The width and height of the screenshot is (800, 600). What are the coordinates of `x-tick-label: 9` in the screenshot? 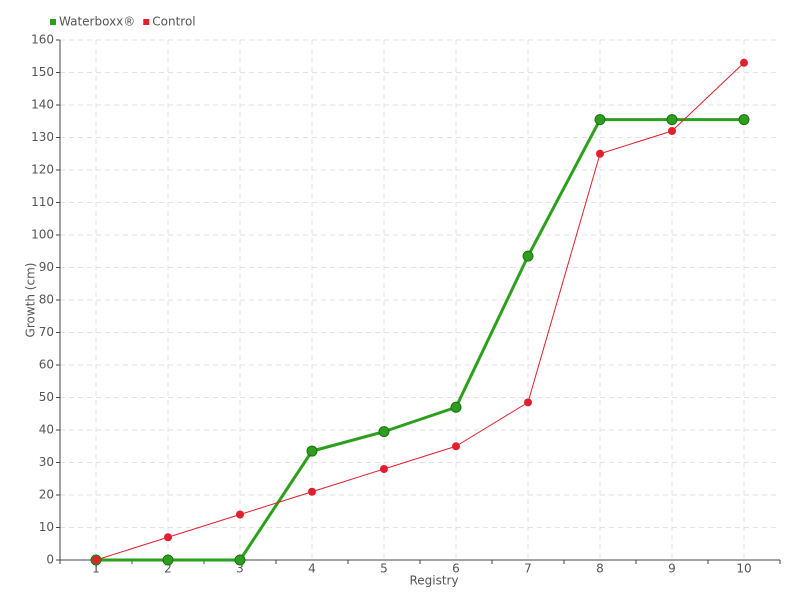 It's located at (672, 569).